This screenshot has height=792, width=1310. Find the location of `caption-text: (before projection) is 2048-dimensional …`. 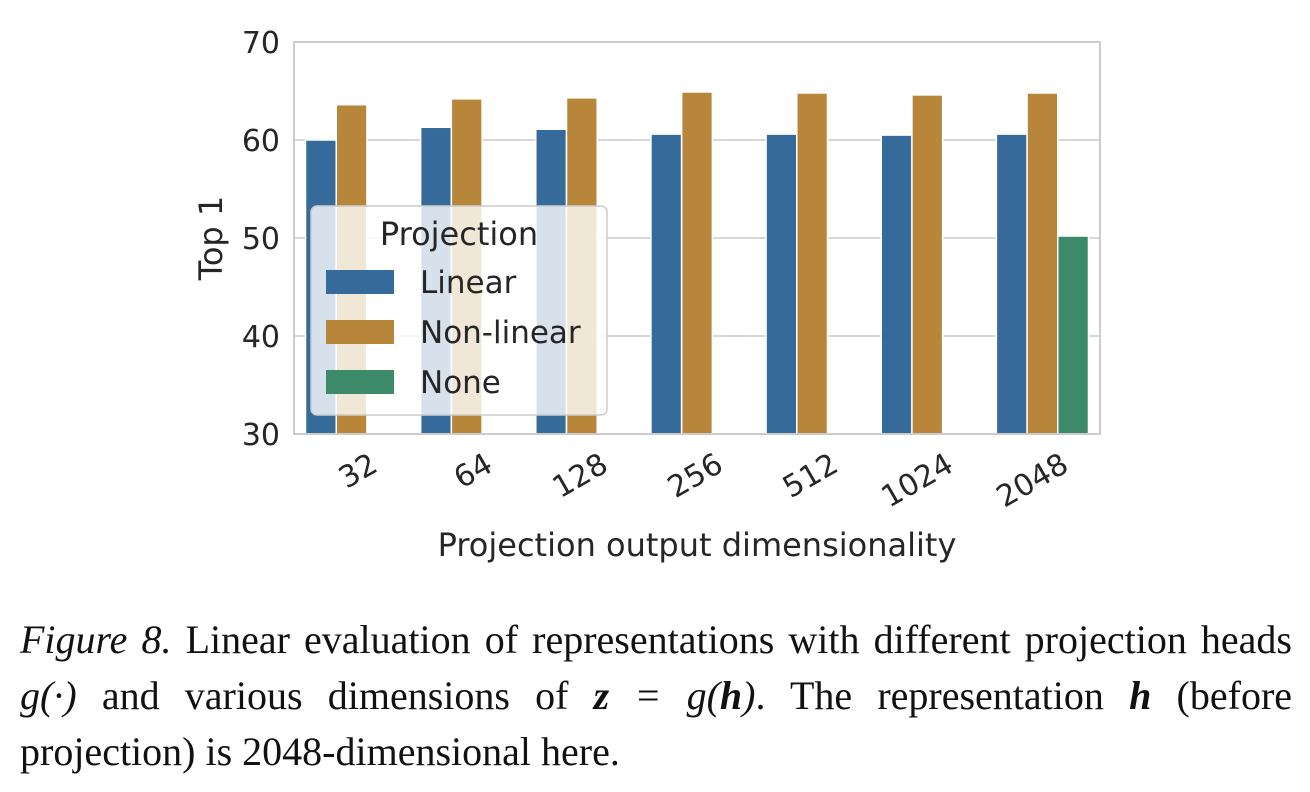

caption-text: (before projection) is 2048-dimensional … is located at coordinates (656, 723).